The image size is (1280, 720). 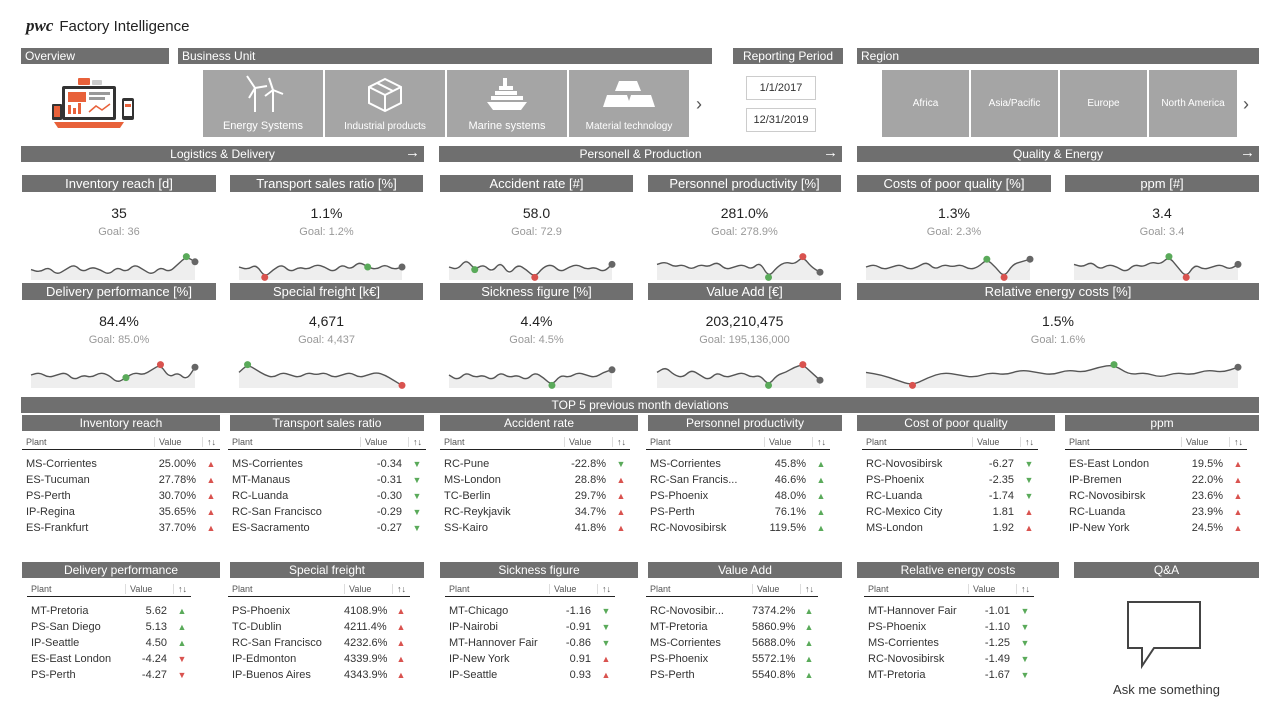 What do you see at coordinates (950, 480) in the screenshot?
I see `table-row: PS-Phoenix -2.35 ▼` at bounding box center [950, 480].